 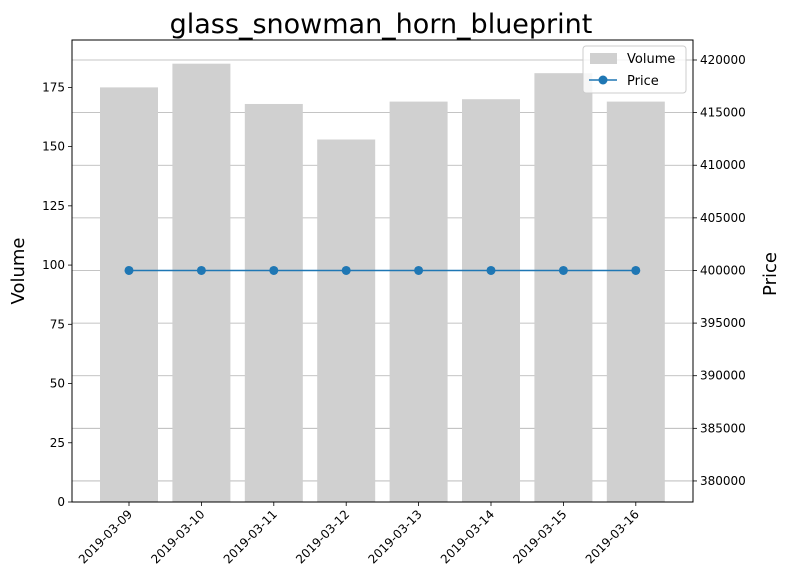 I want to click on left-tick-label: 125, so click(x=53, y=206).